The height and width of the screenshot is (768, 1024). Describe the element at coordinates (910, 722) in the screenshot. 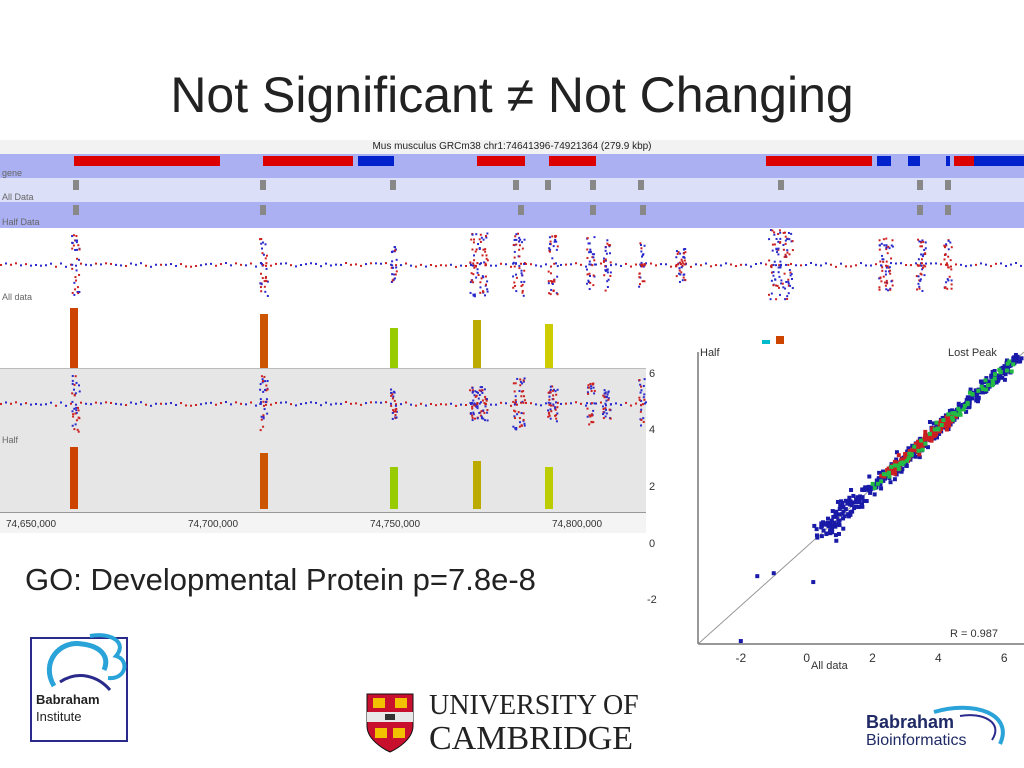

I see `babraham-bioinformatics-name: Babraham` at that location.